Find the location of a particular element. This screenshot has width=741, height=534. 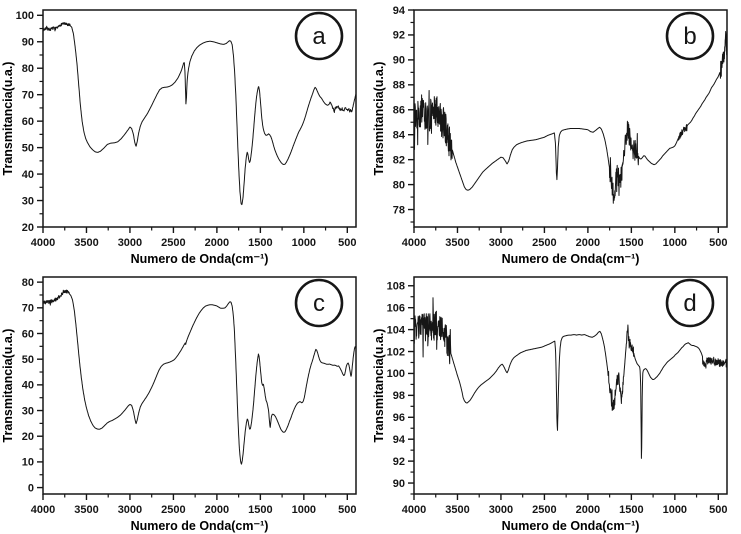

y-tick-label: 98 is located at coordinates (399, 396).